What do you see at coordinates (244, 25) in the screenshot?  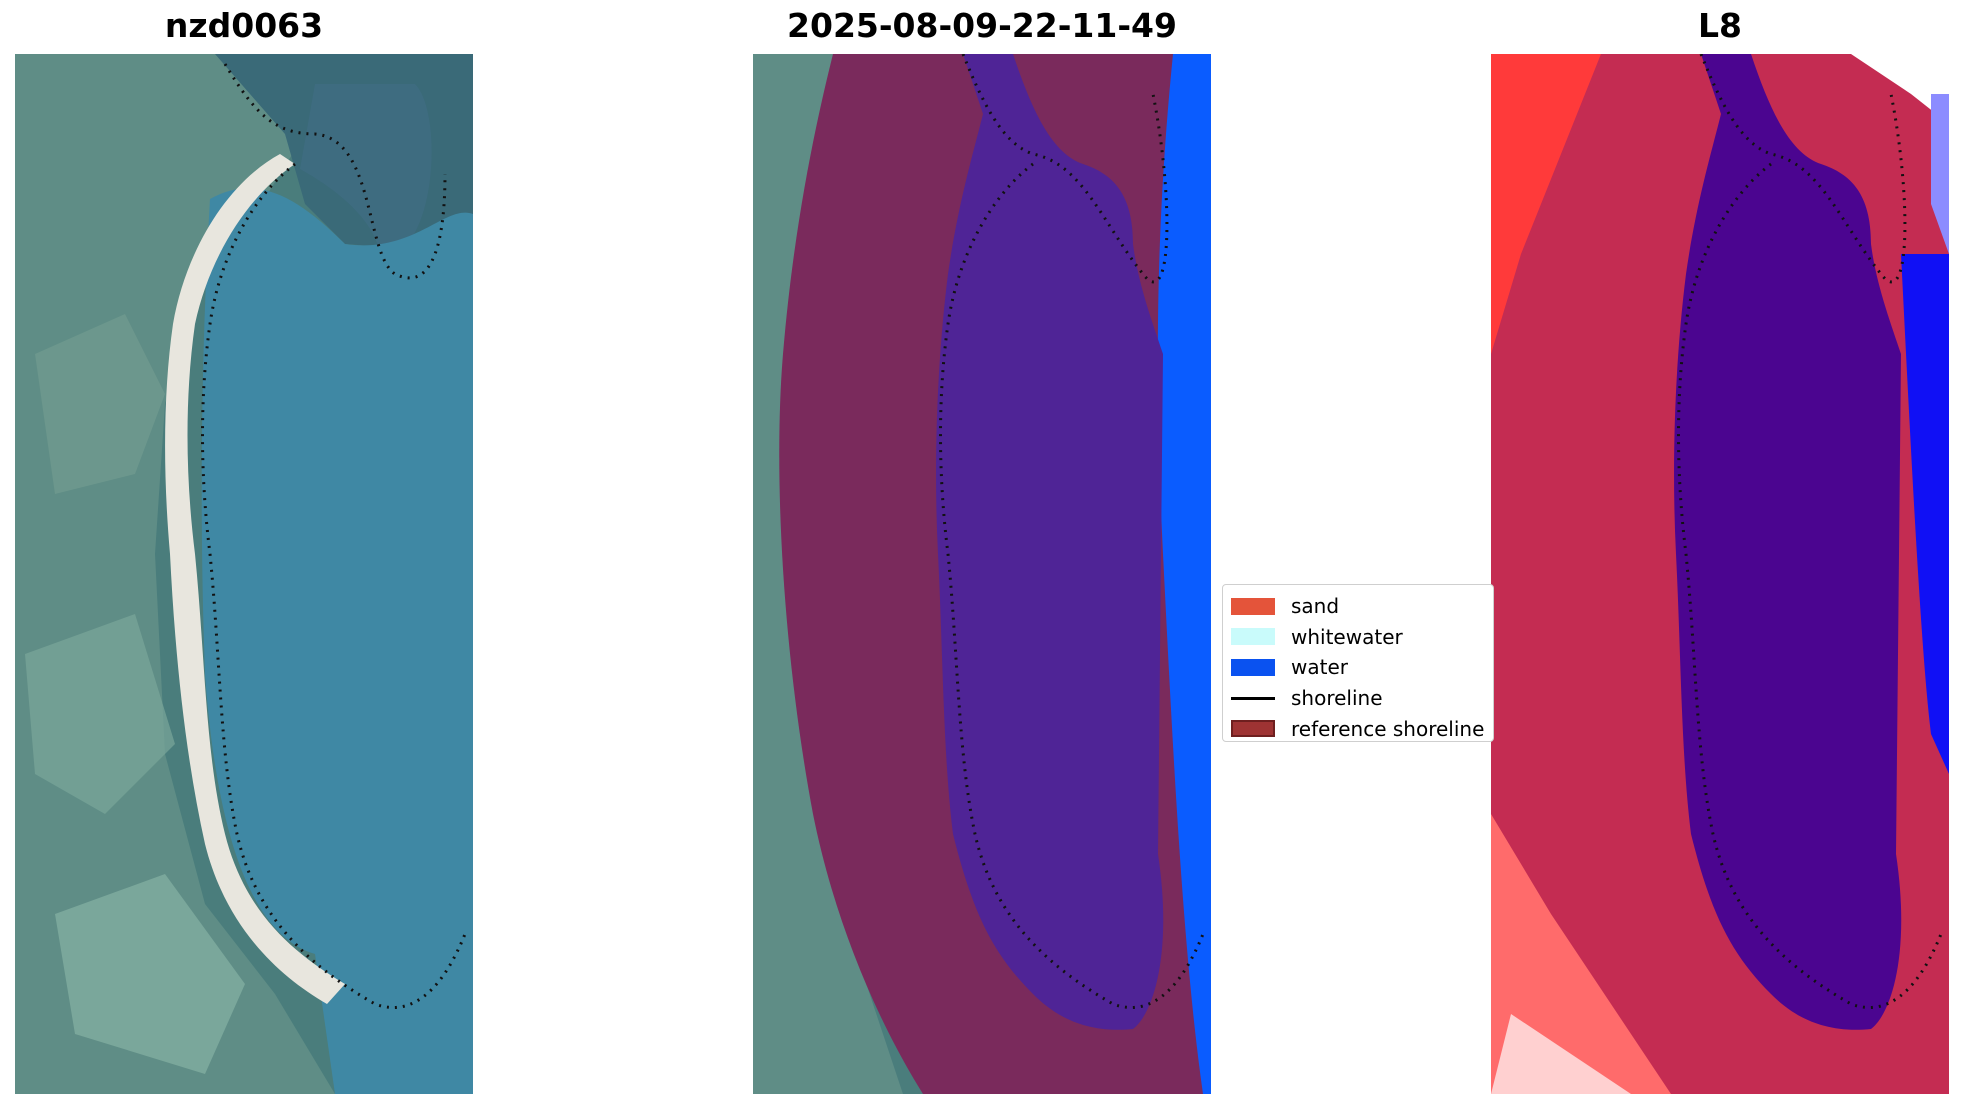 I see `panel-title-rgb: nzd0063` at bounding box center [244, 25].